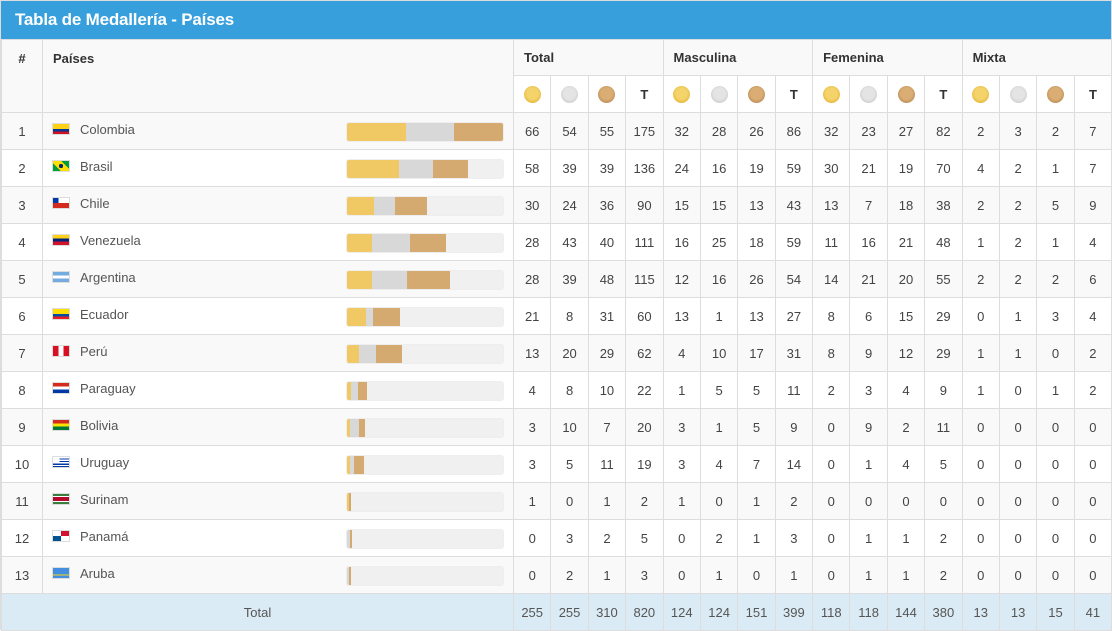  I want to click on total-bronze-cell: 1, so click(607, 575).